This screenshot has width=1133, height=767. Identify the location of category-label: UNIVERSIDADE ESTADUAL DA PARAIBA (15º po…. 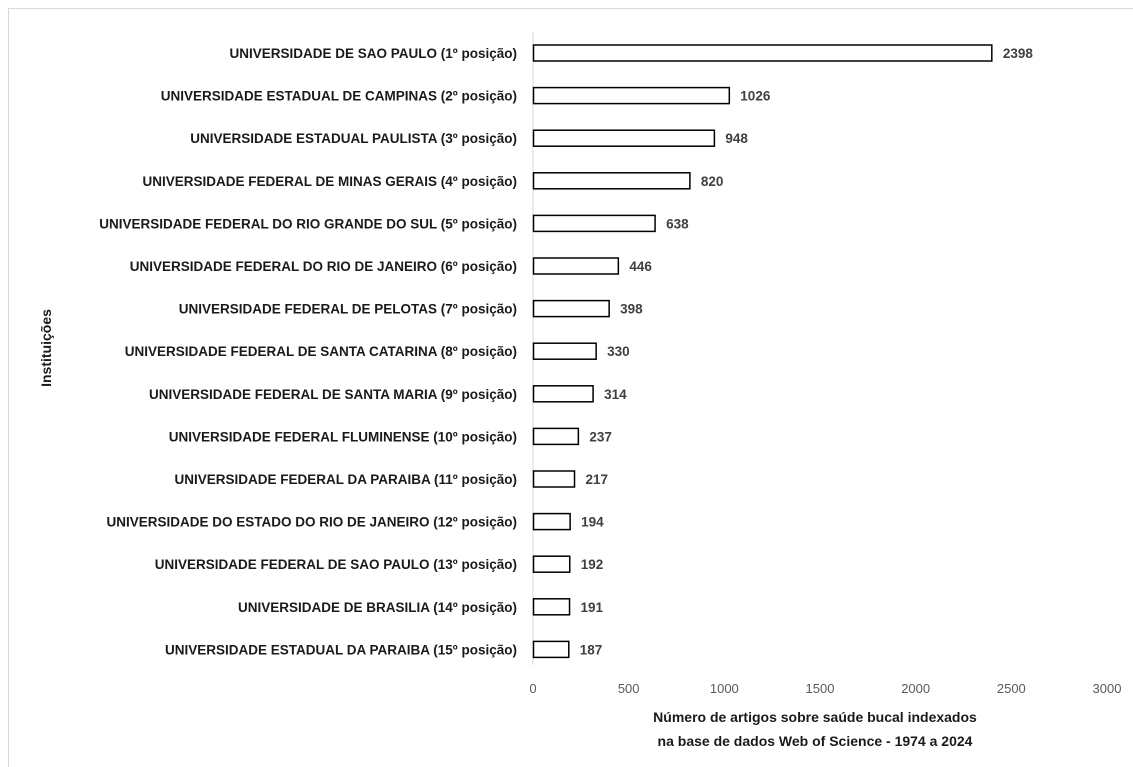
(341, 649).